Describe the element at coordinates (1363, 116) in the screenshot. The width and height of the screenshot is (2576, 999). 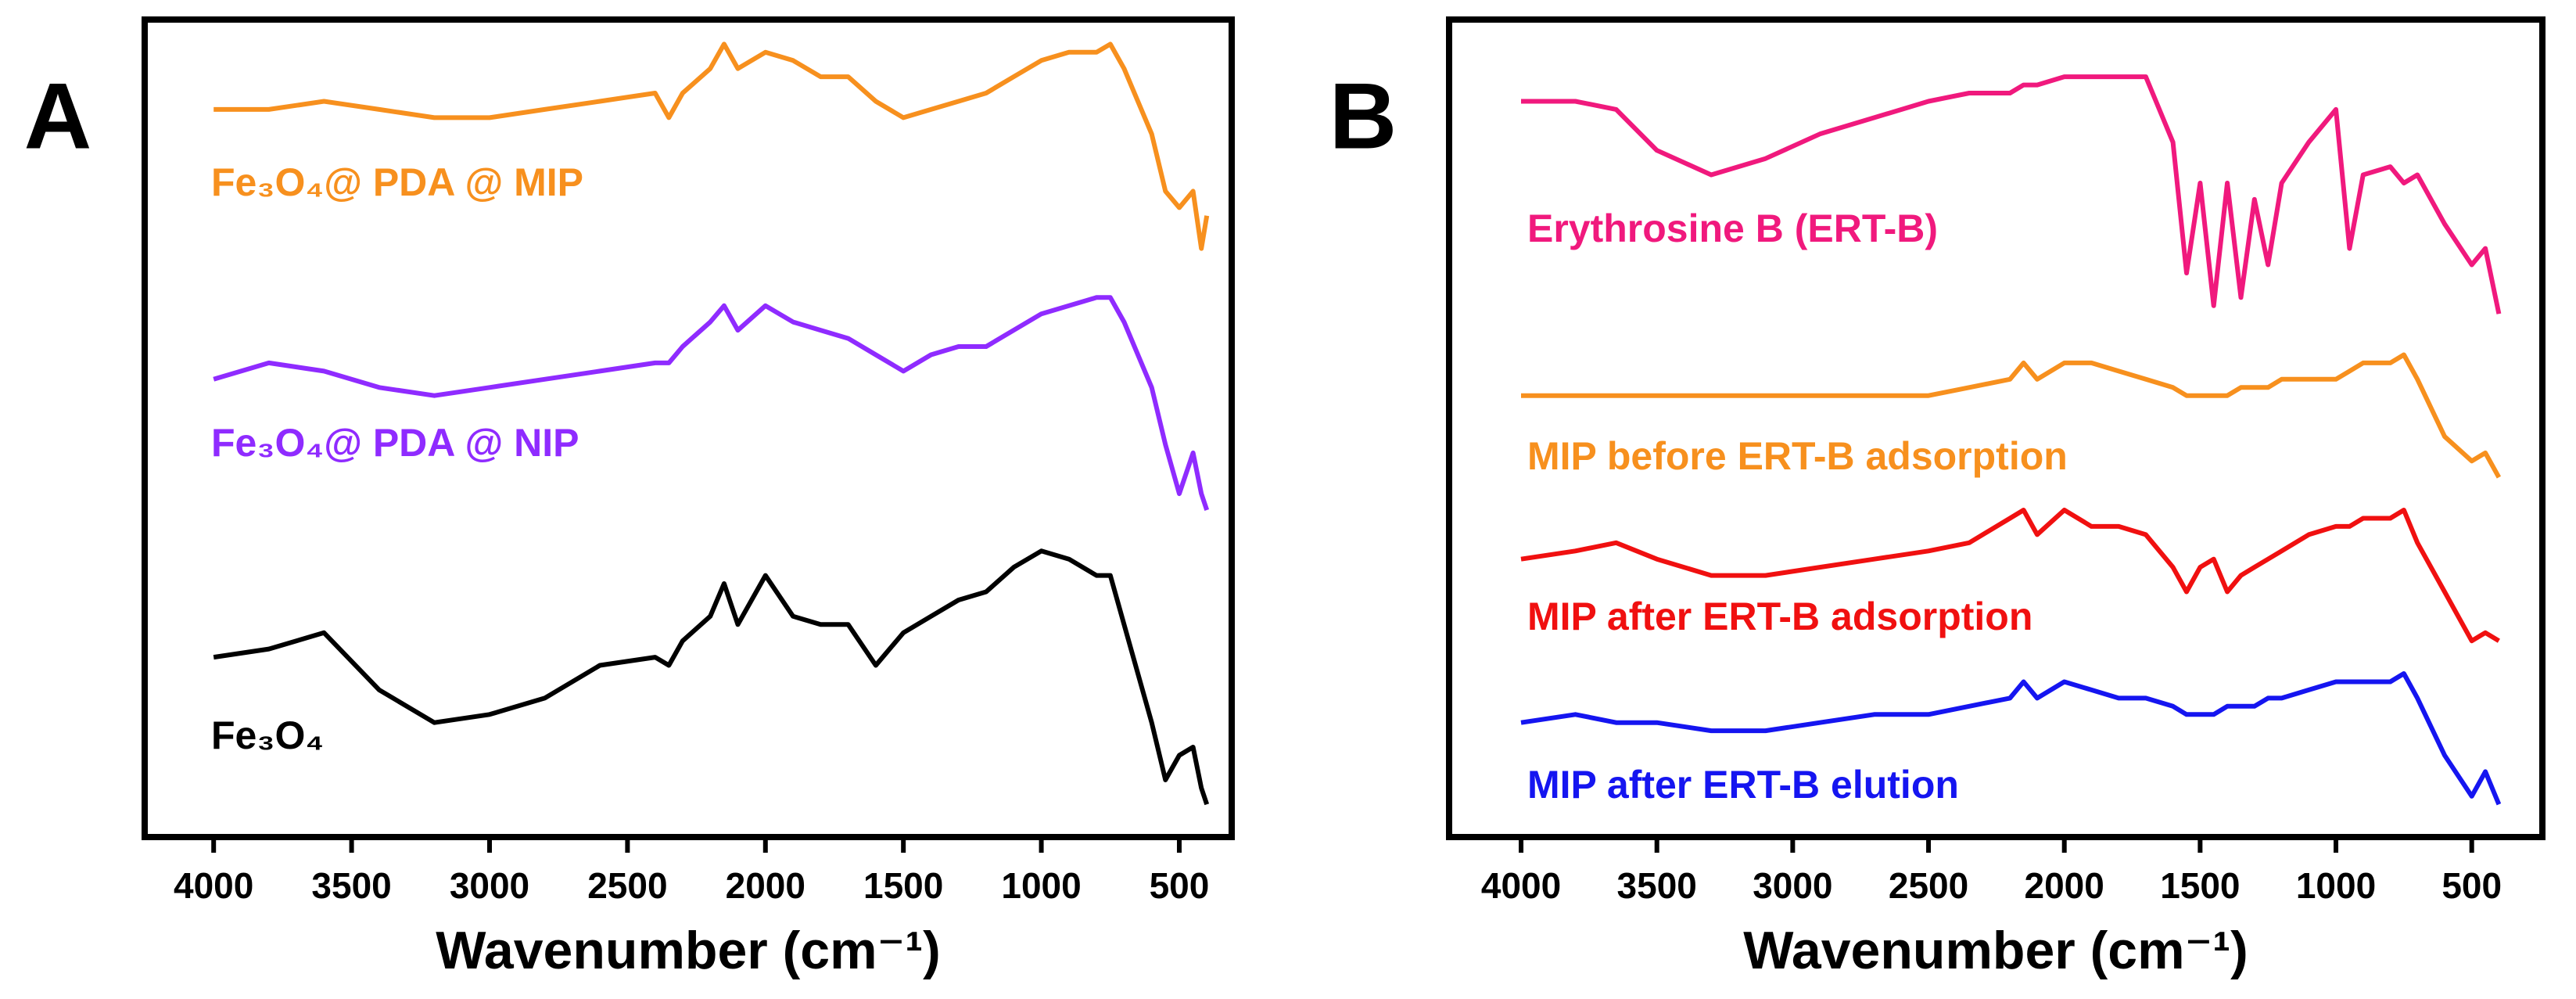
I see `panel-letter: B` at that location.